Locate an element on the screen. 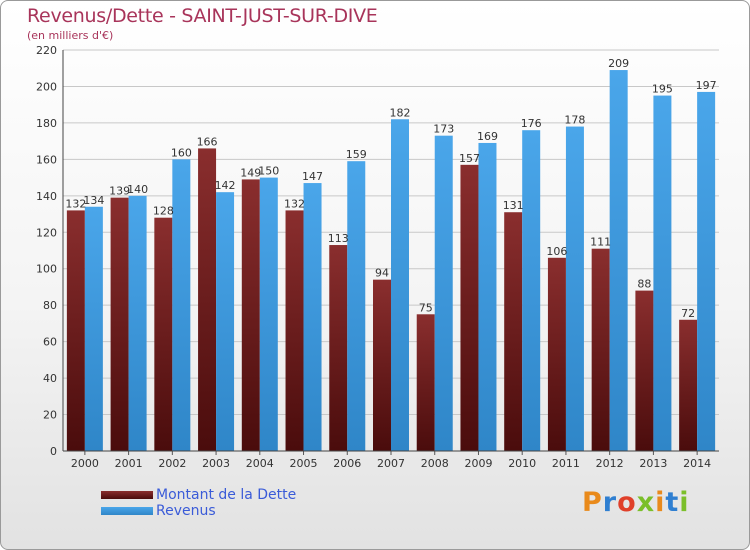 The width and height of the screenshot is (750, 550). x-tick-label: 2009 is located at coordinates (478, 463).